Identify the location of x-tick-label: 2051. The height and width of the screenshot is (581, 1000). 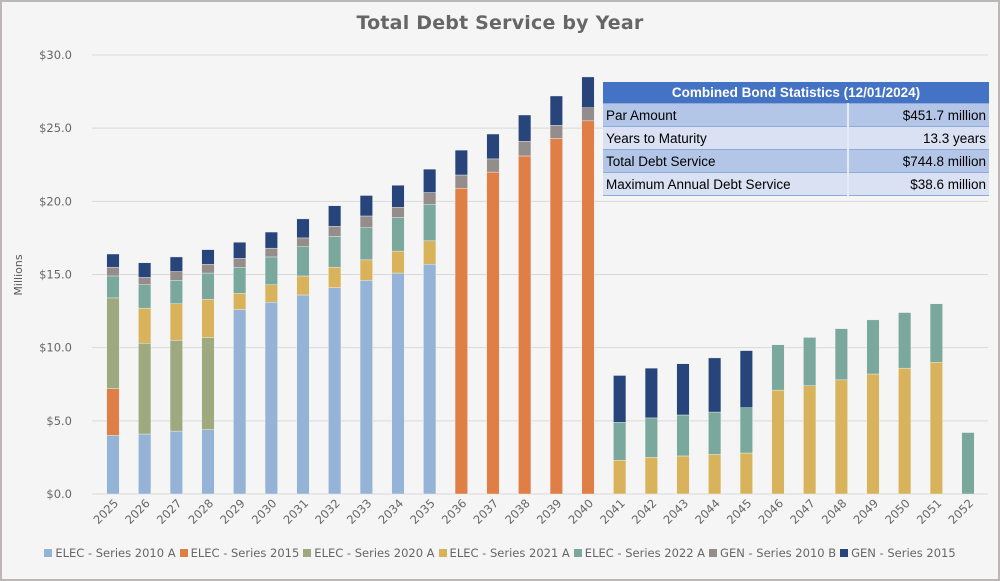
(929, 511).